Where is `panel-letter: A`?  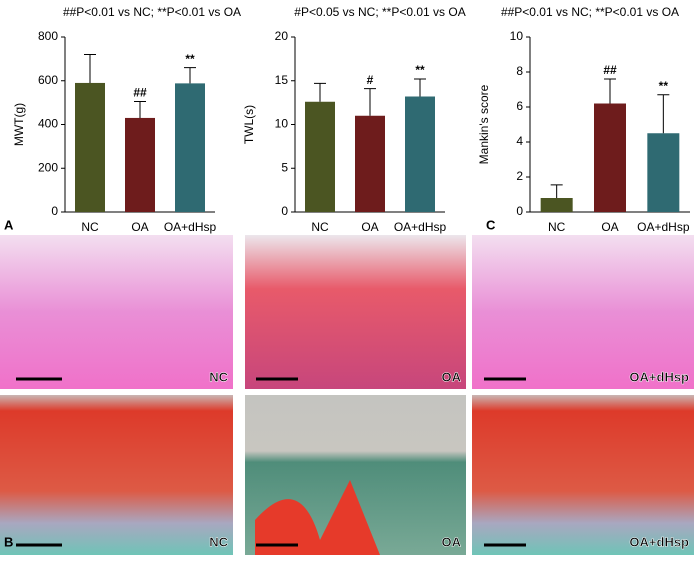
panel-letter: A is located at coordinates (9, 224).